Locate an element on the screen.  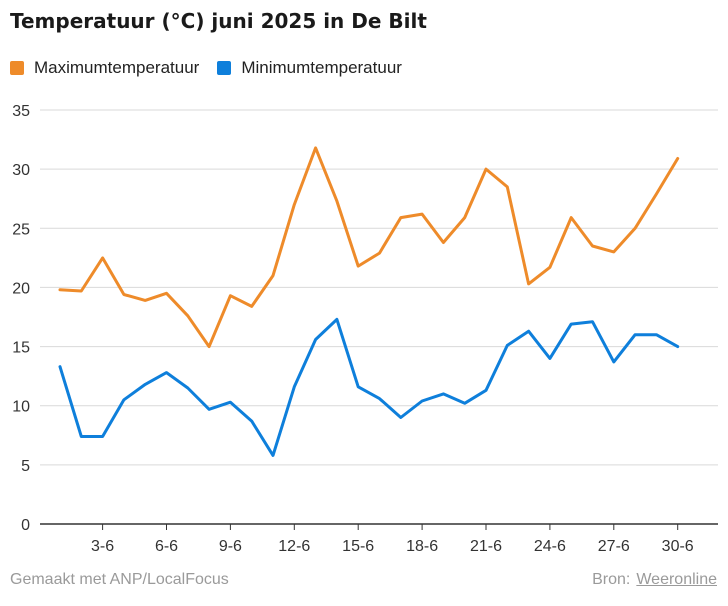
footer-source: Bron: Weeronline is located at coordinates (654, 580).